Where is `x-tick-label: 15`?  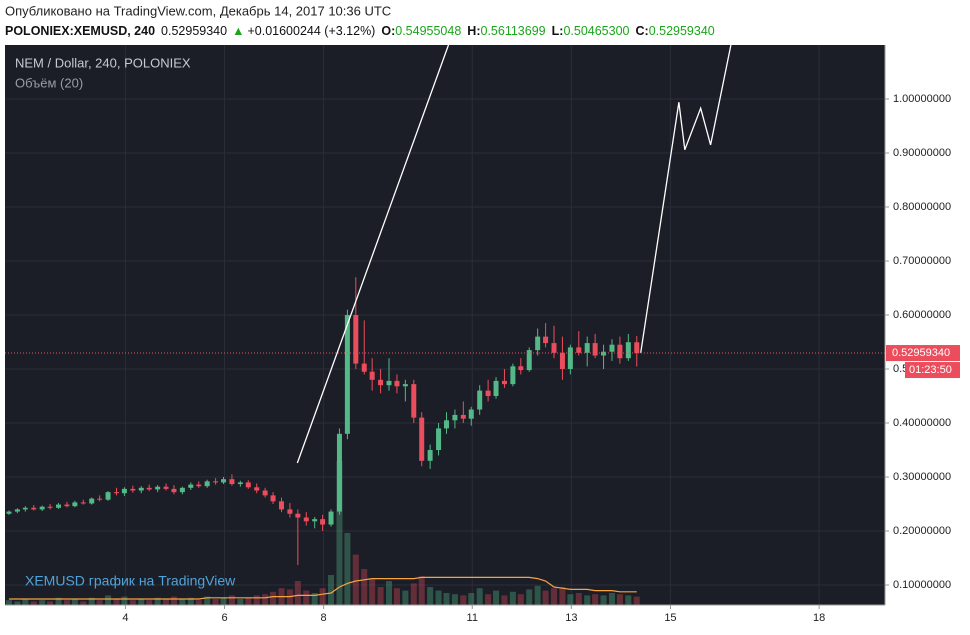
x-tick-label: 15 is located at coordinates (670, 618).